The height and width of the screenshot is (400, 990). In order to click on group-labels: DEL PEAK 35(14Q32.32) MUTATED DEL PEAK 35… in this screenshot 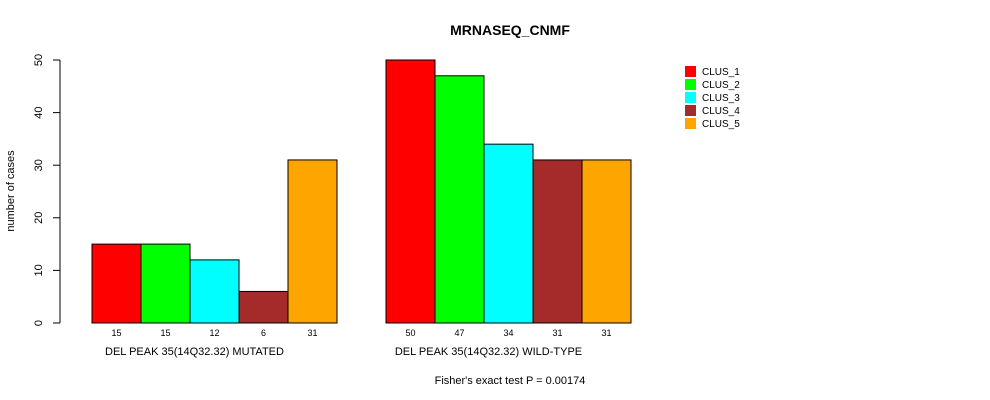, I will do `click(343, 352)`.